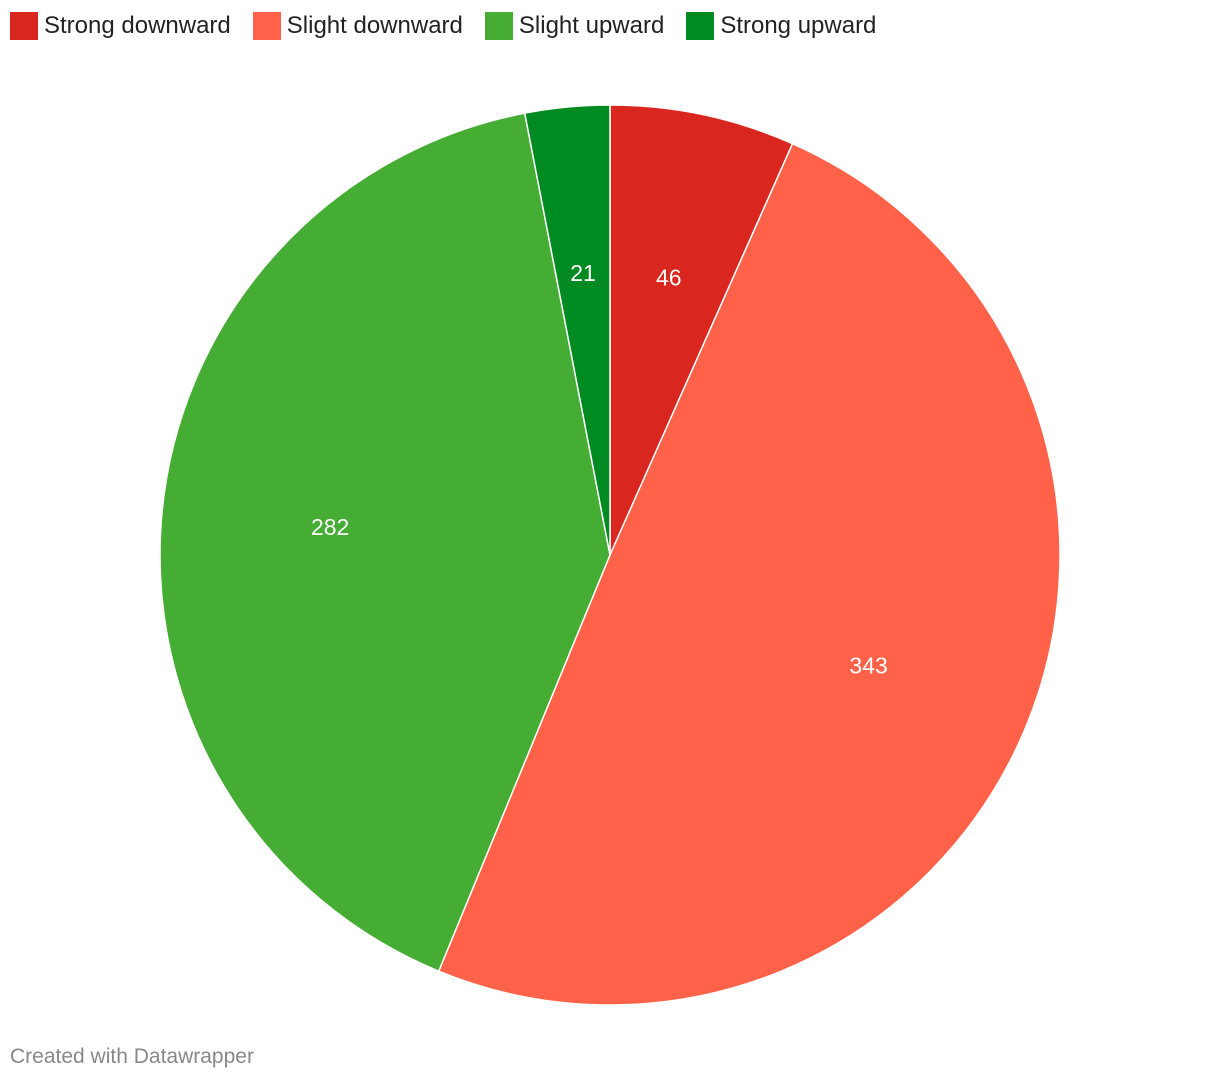  What do you see at coordinates (330, 527) in the screenshot?
I see `data-label-slight-upward: 282` at bounding box center [330, 527].